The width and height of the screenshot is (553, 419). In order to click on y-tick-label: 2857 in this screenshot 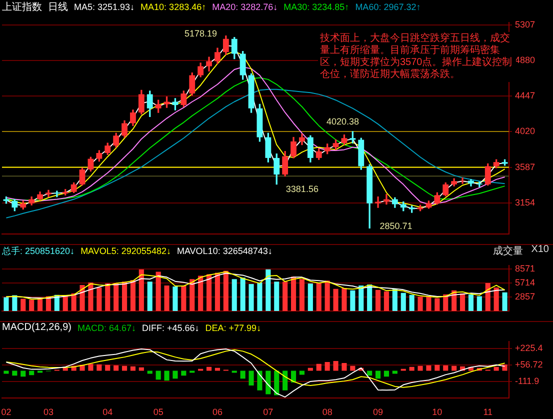, I will do `click(525, 296)`.